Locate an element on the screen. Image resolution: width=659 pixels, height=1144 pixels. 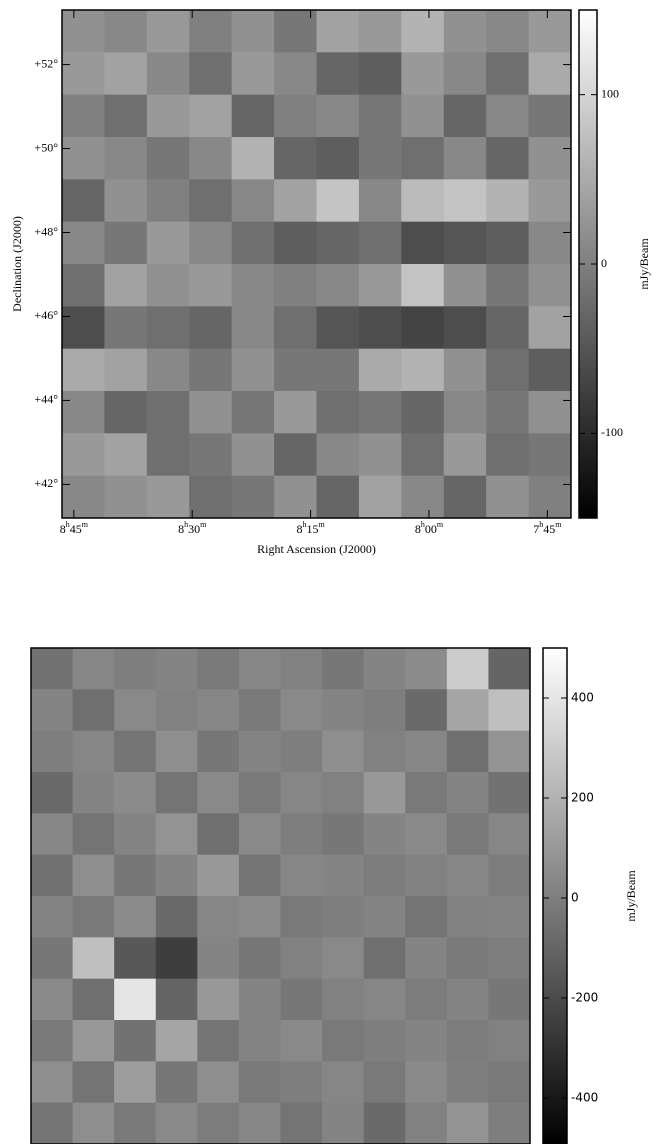
y-tick-label: +46° is located at coordinates (46, 315).